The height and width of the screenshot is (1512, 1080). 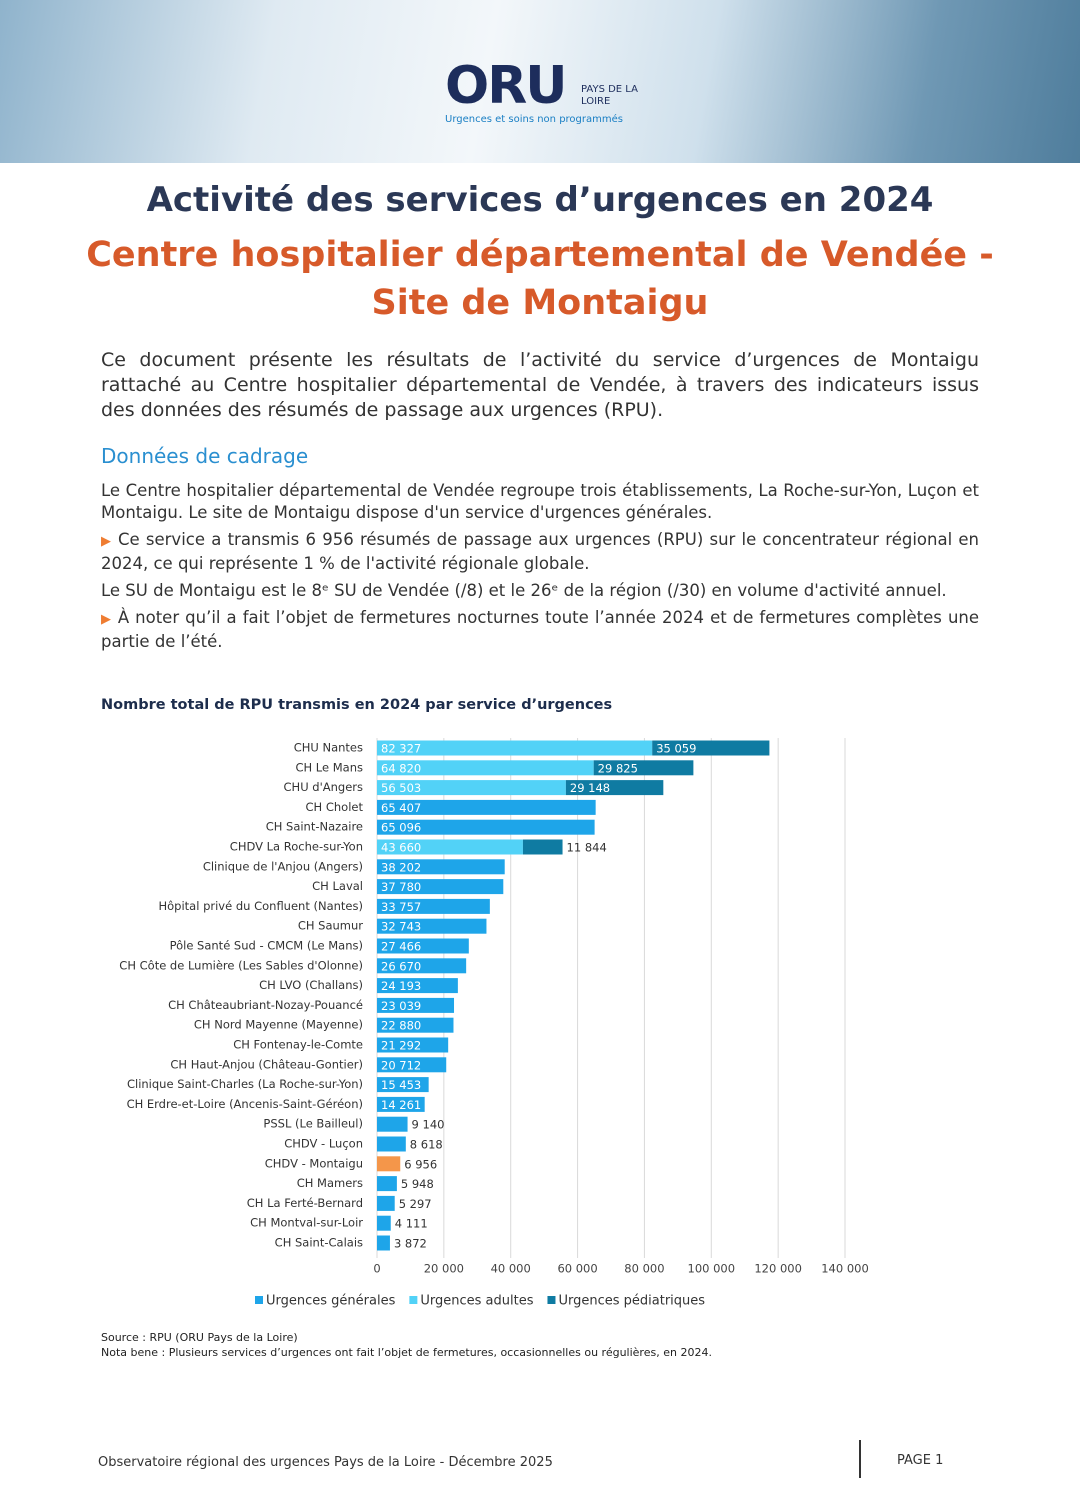 What do you see at coordinates (266, 946) in the screenshot?
I see `y-tick-label: Pôle Santé Sud - CMCM (Le Mans)` at bounding box center [266, 946].